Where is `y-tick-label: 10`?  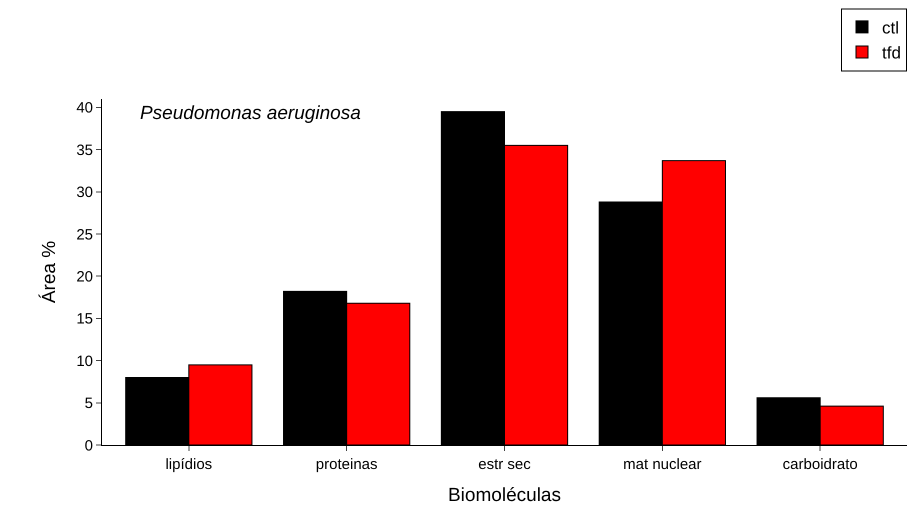
y-tick-label: 10 is located at coordinates (84, 361).